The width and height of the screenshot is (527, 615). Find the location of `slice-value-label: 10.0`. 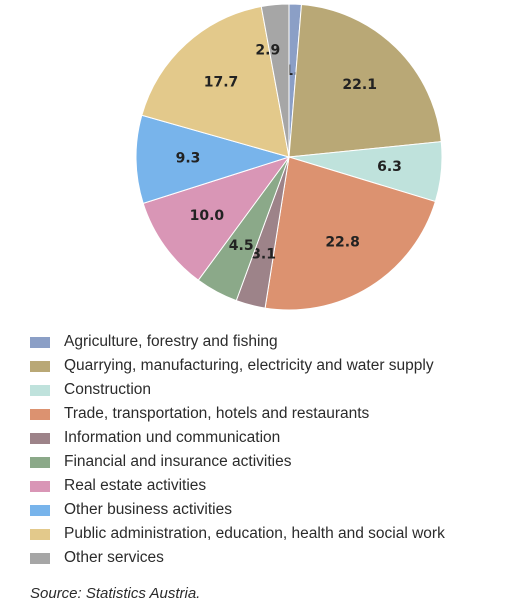

slice-value-label: 10.0 is located at coordinates (207, 216).